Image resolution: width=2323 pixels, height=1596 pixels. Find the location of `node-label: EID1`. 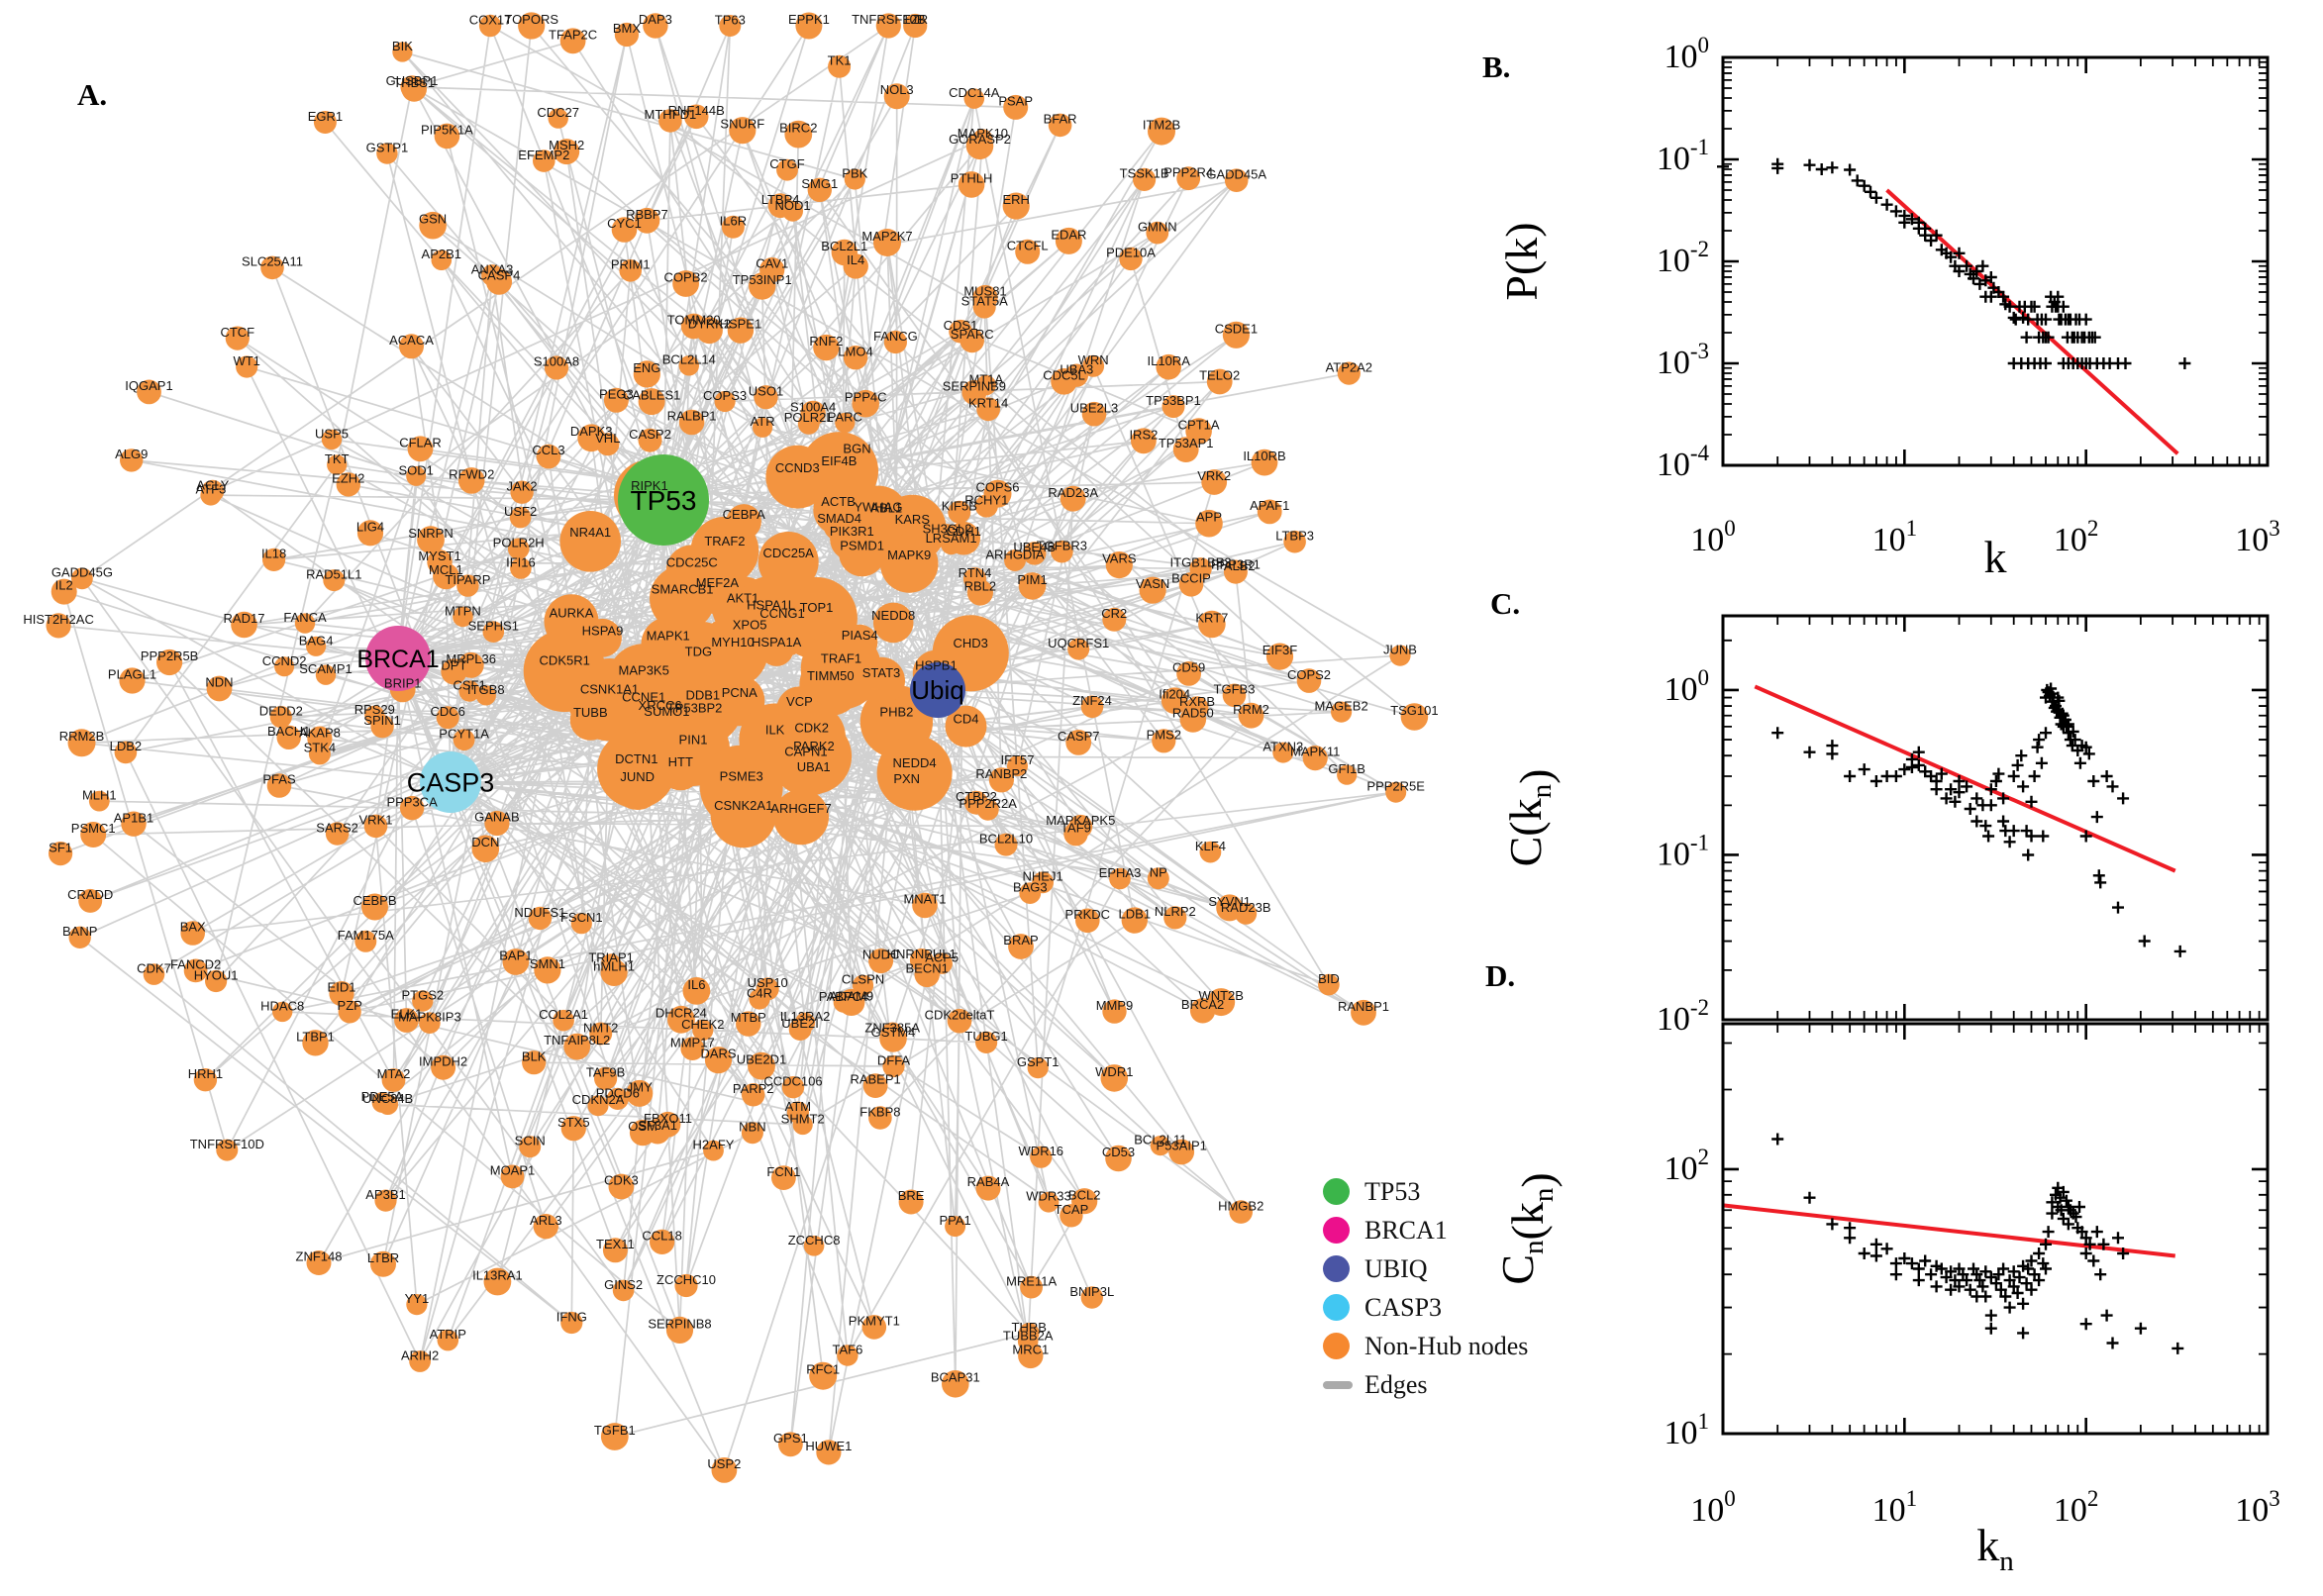

node-label: EID1 is located at coordinates (342, 987).